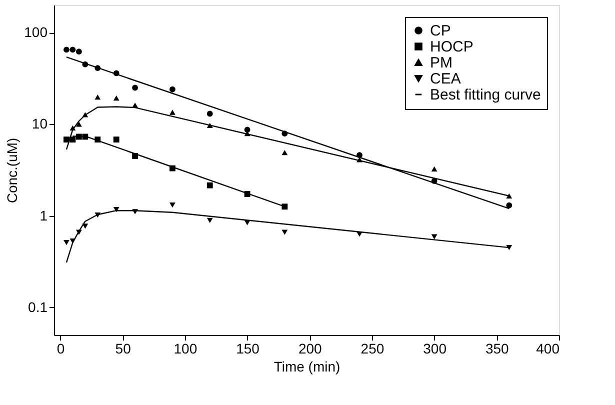 This screenshot has width=615, height=405. Describe the element at coordinates (310, 348) in the screenshot. I see `x-tick-label: 200` at that location.